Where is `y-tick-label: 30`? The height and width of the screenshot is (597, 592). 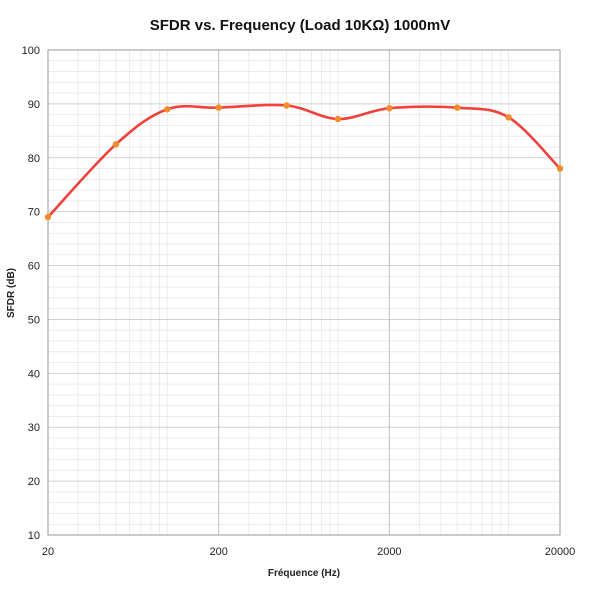
y-tick-label: 30 is located at coordinates (34, 428).